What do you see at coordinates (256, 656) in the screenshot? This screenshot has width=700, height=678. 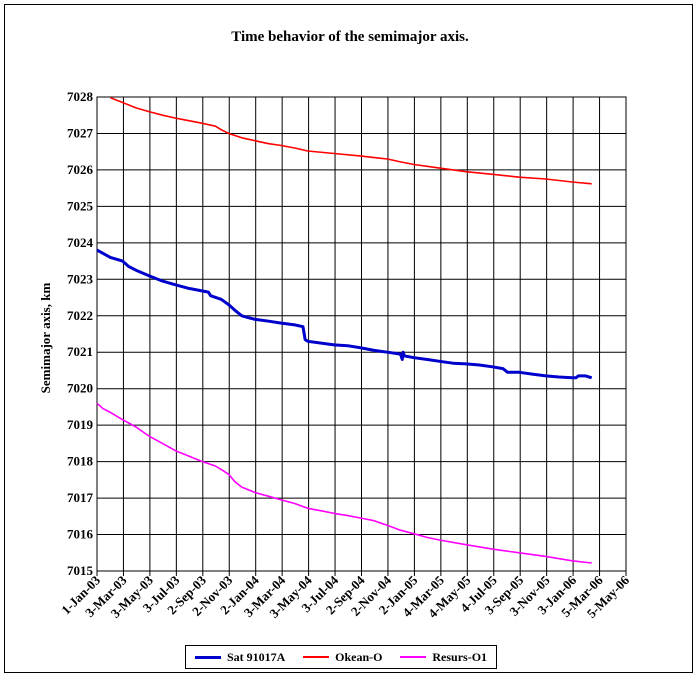 I see `legend-label-sat: Sat 91017A` at bounding box center [256, 656].